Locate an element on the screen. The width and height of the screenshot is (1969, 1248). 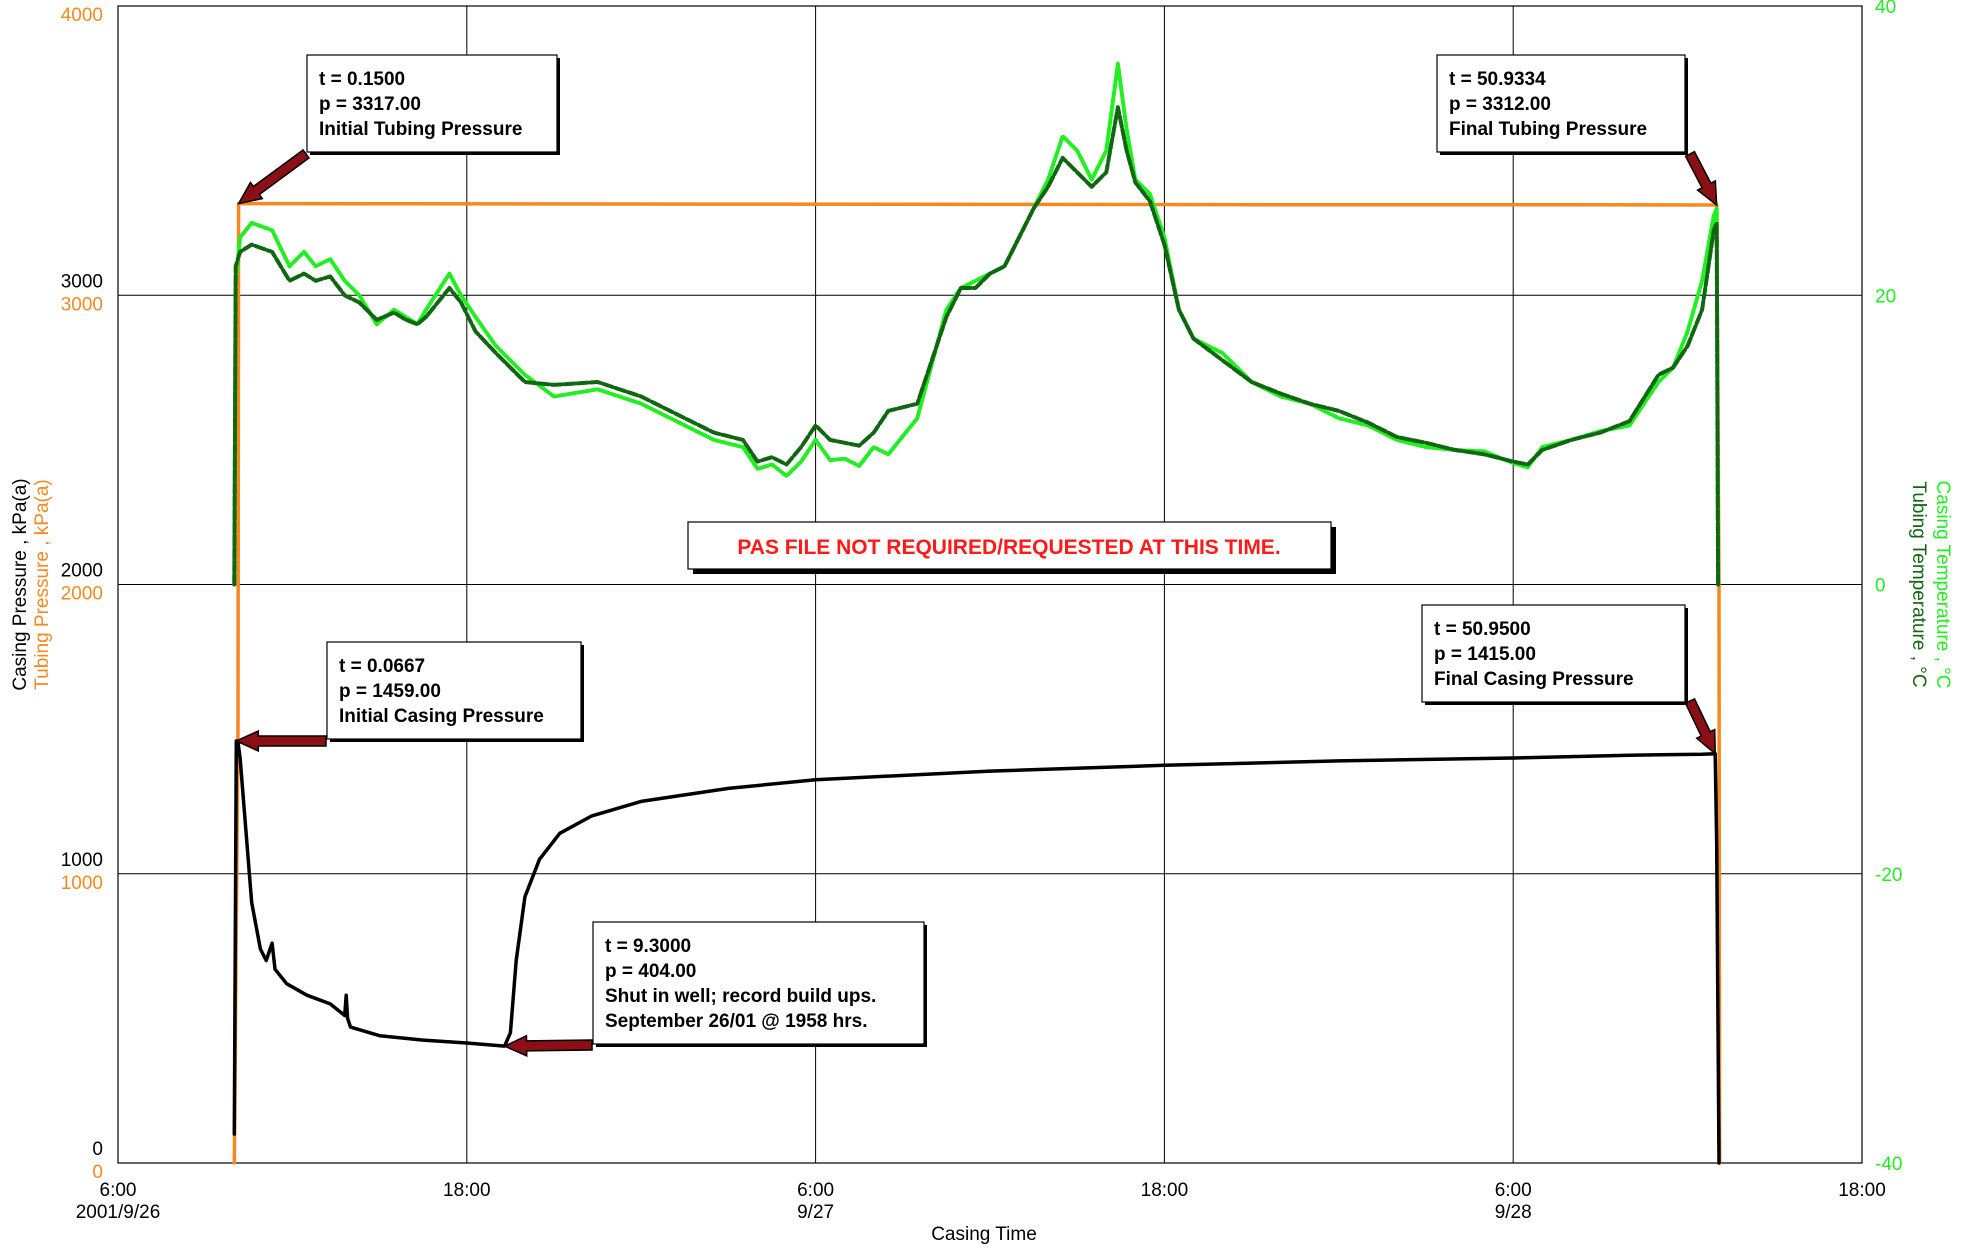
annotation-text-line: t = 9.3000 is located at coordinates (648, 946).